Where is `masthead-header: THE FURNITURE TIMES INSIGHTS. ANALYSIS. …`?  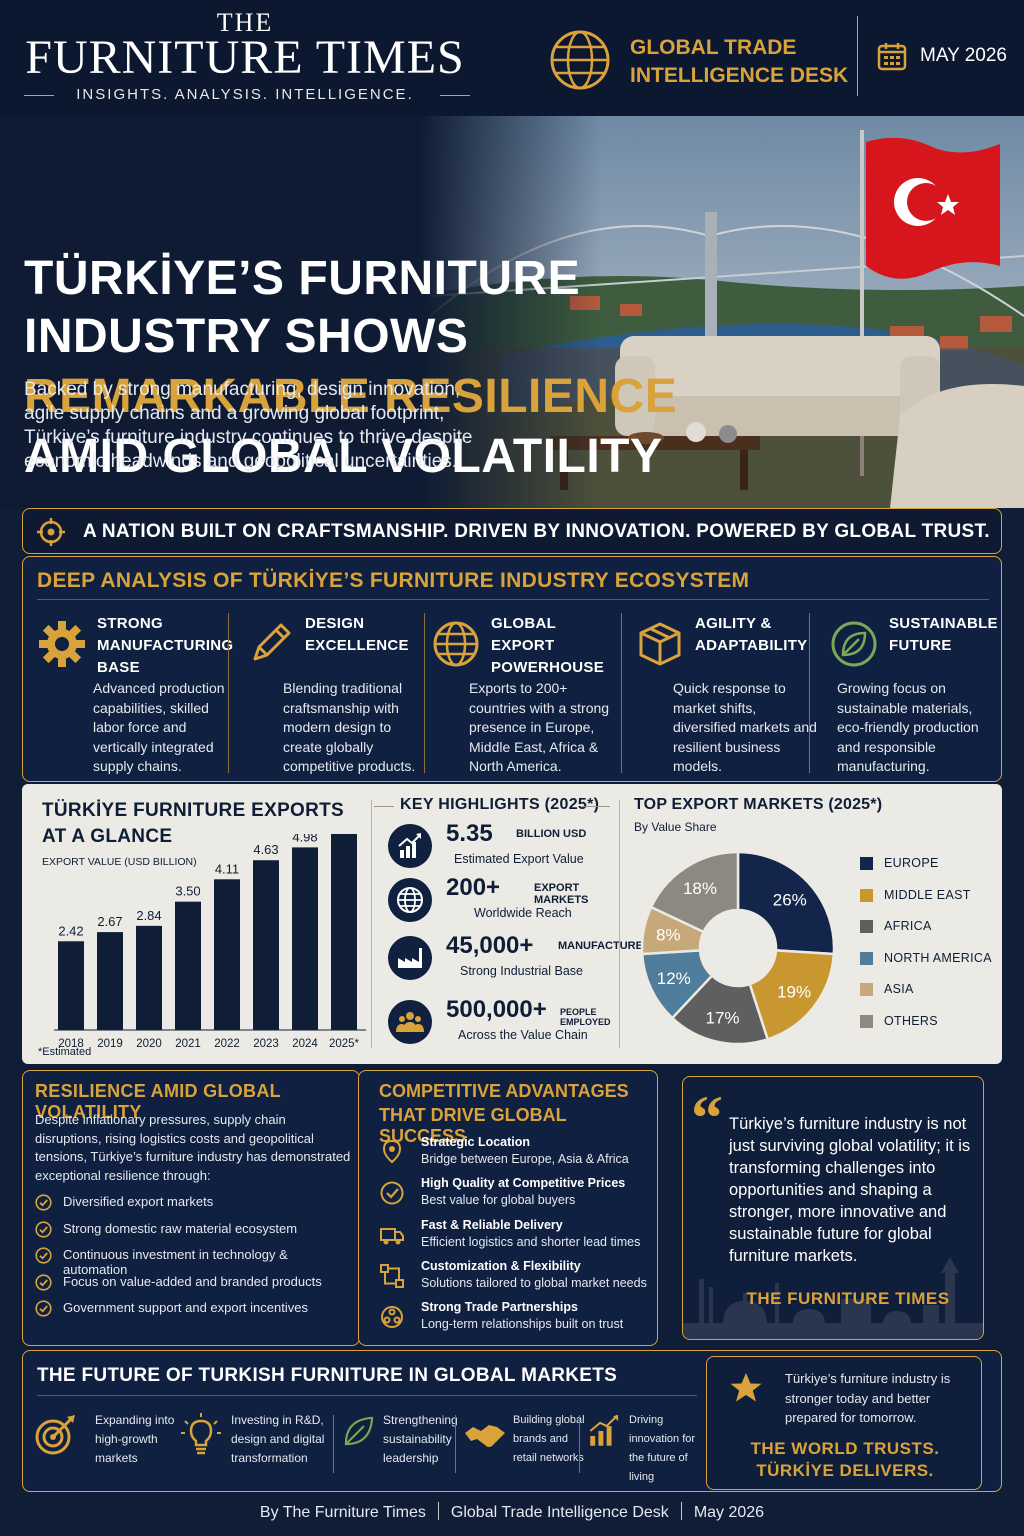
masthead-header: THE FURNITURE TIMES INSIGHTS. ANALYSIS. … is located at coordinates (512, 58).